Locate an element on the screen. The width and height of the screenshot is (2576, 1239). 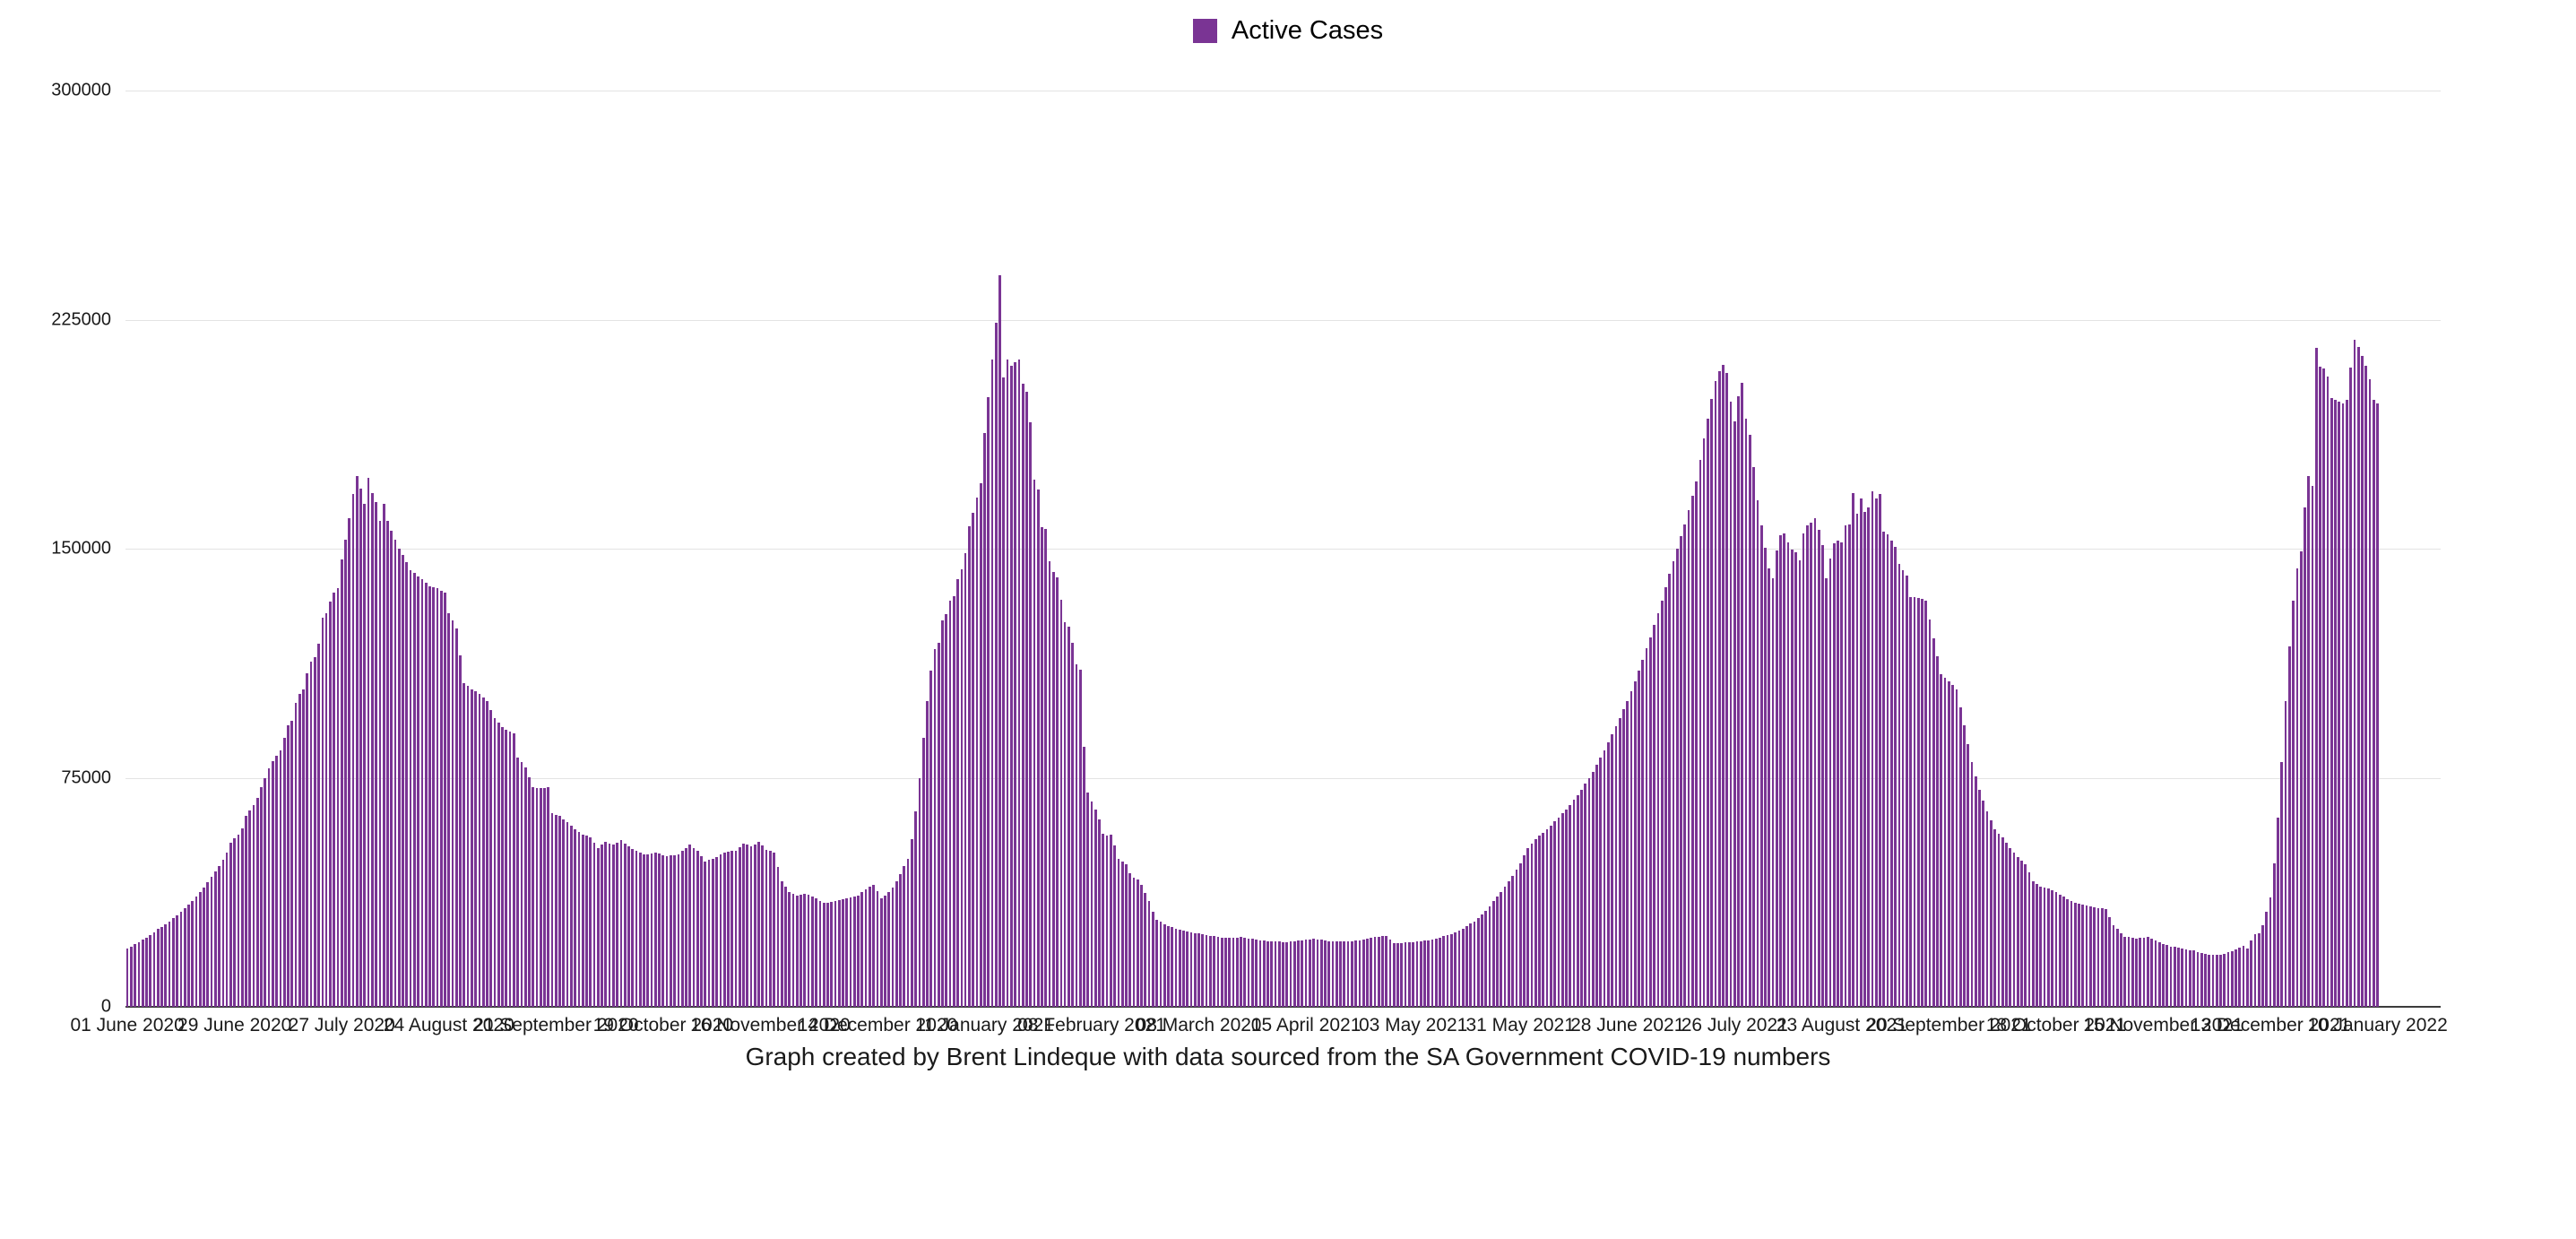
x-tick-label: 05 April 2021 is located at coordinates (1305, 1025).